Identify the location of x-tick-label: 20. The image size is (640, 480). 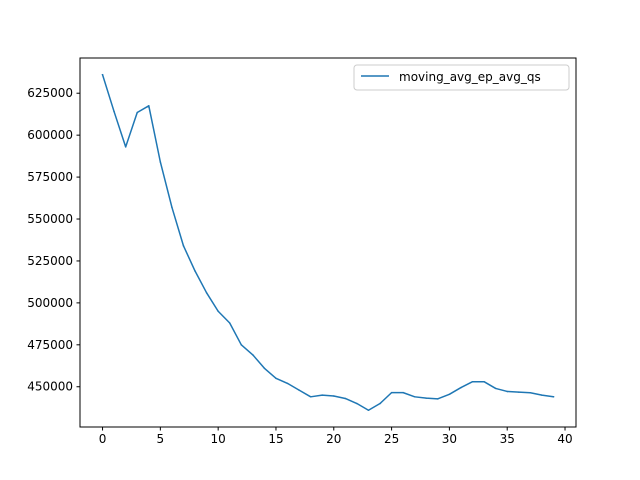
(333, 439).